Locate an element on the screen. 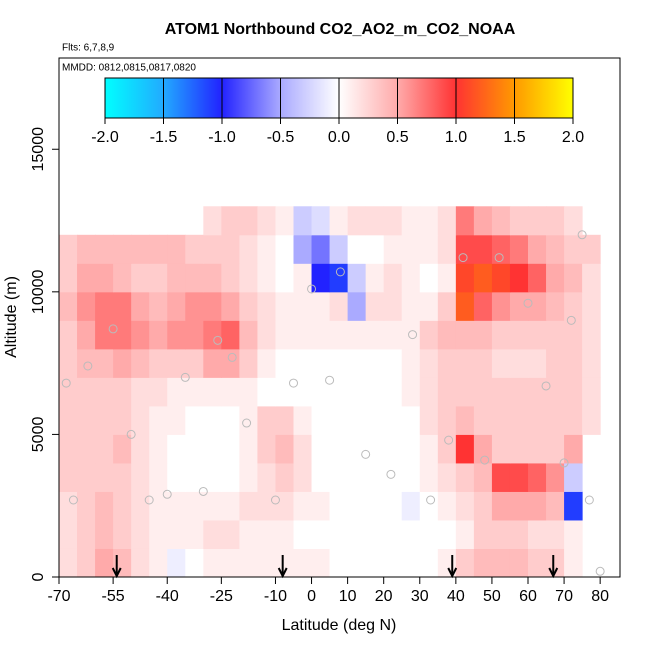 The width and height of the screenshot is (650, 655). arrow is located at coordinates (553, 567).